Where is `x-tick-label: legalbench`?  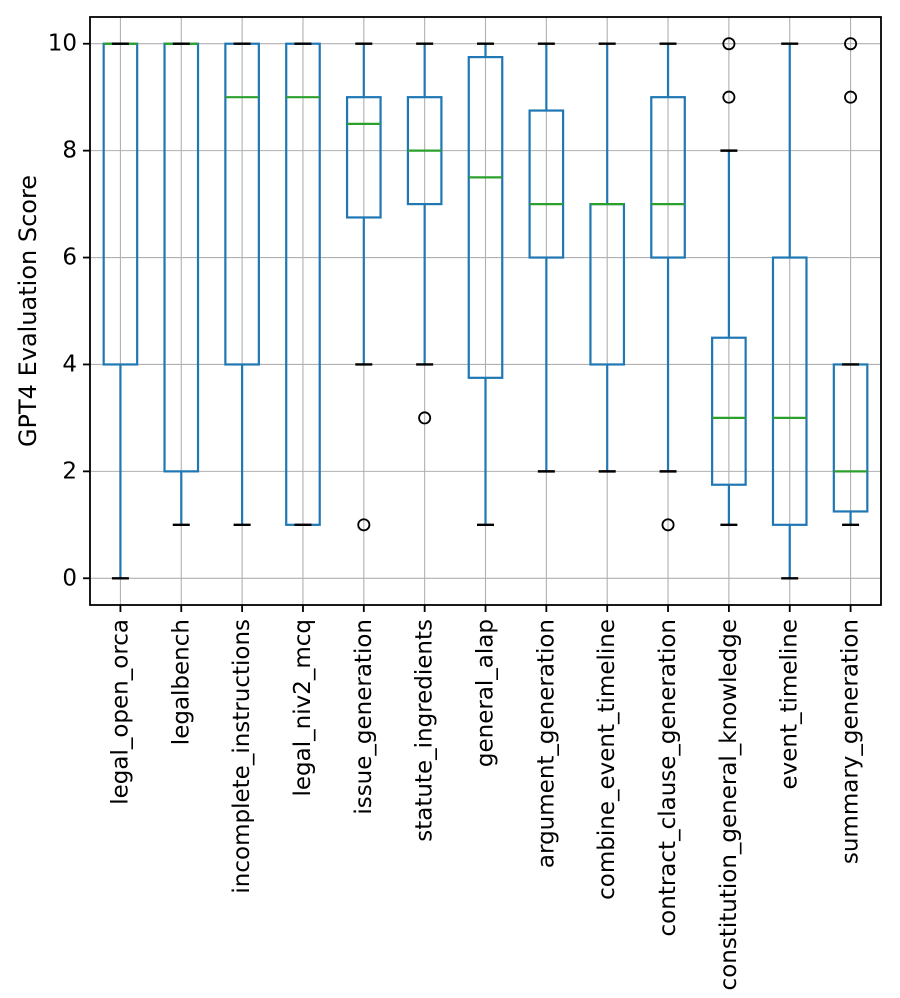
x-tick-label: legalbench is located at coordinates (181, 682).